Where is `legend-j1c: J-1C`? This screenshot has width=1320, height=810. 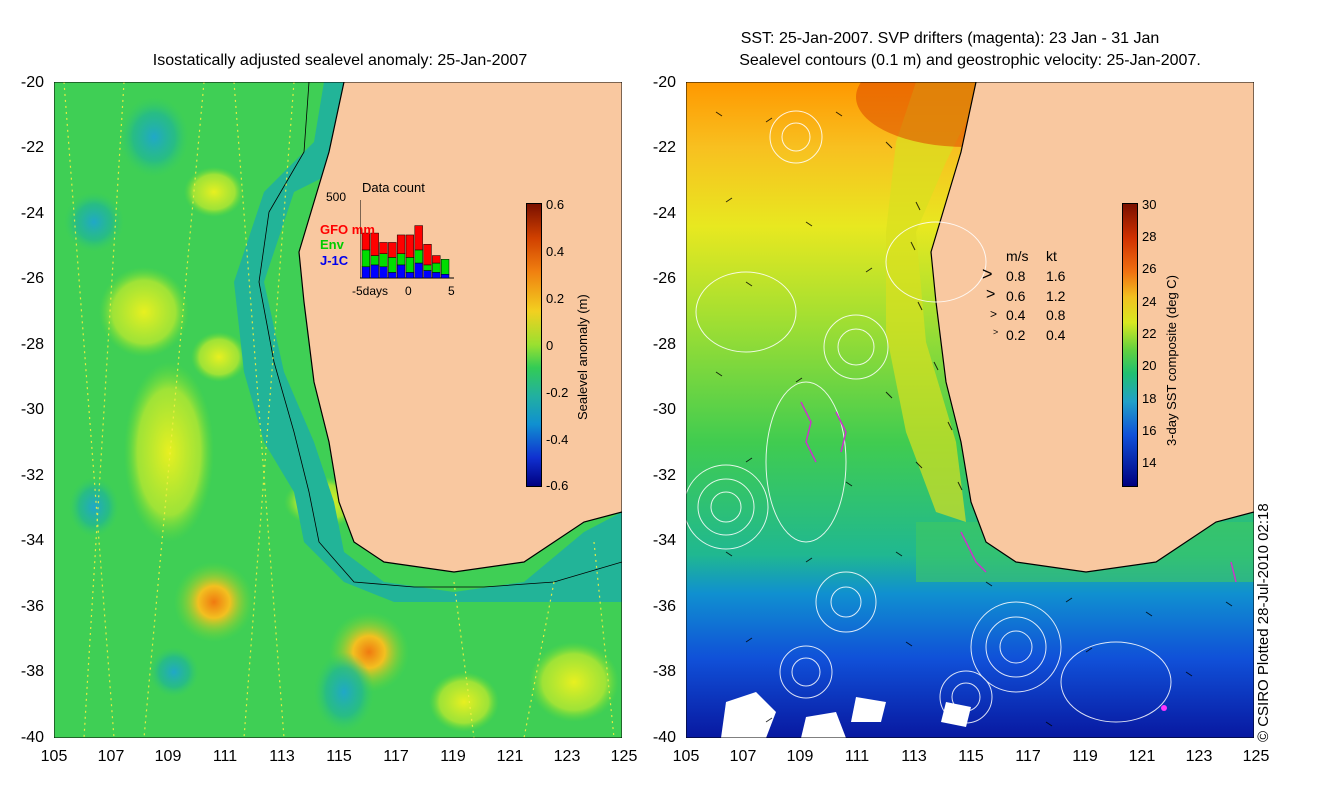
legend-j1c: J-1C is located at coordinates (334, 260).